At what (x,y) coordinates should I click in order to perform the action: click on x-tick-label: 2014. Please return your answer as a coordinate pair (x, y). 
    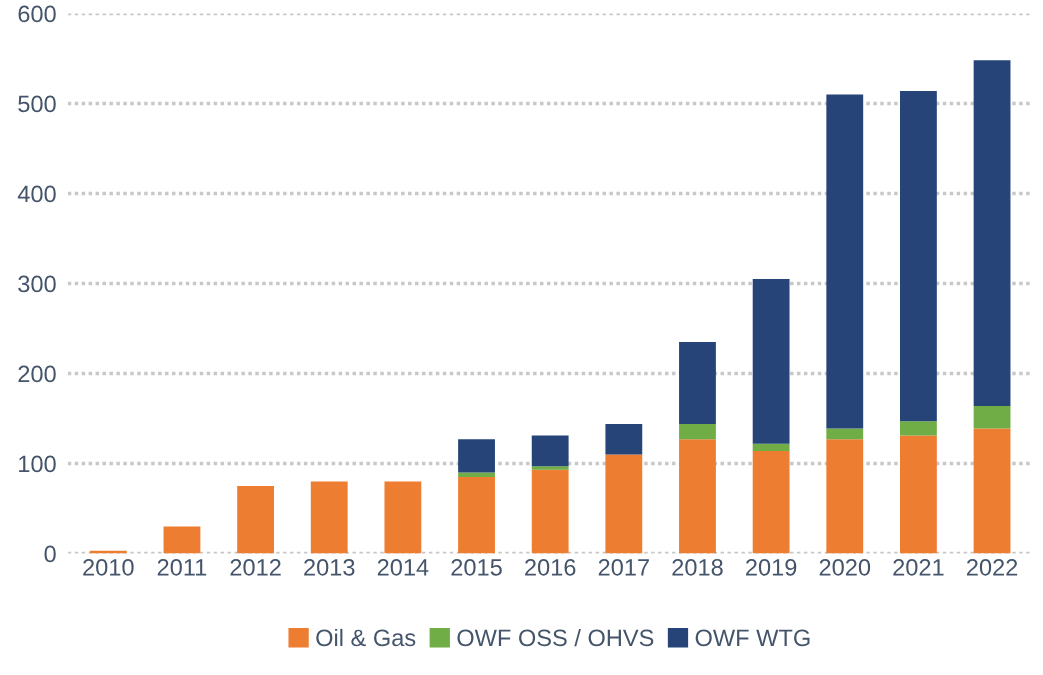
    Looking at the image, I should click on (403, 567).